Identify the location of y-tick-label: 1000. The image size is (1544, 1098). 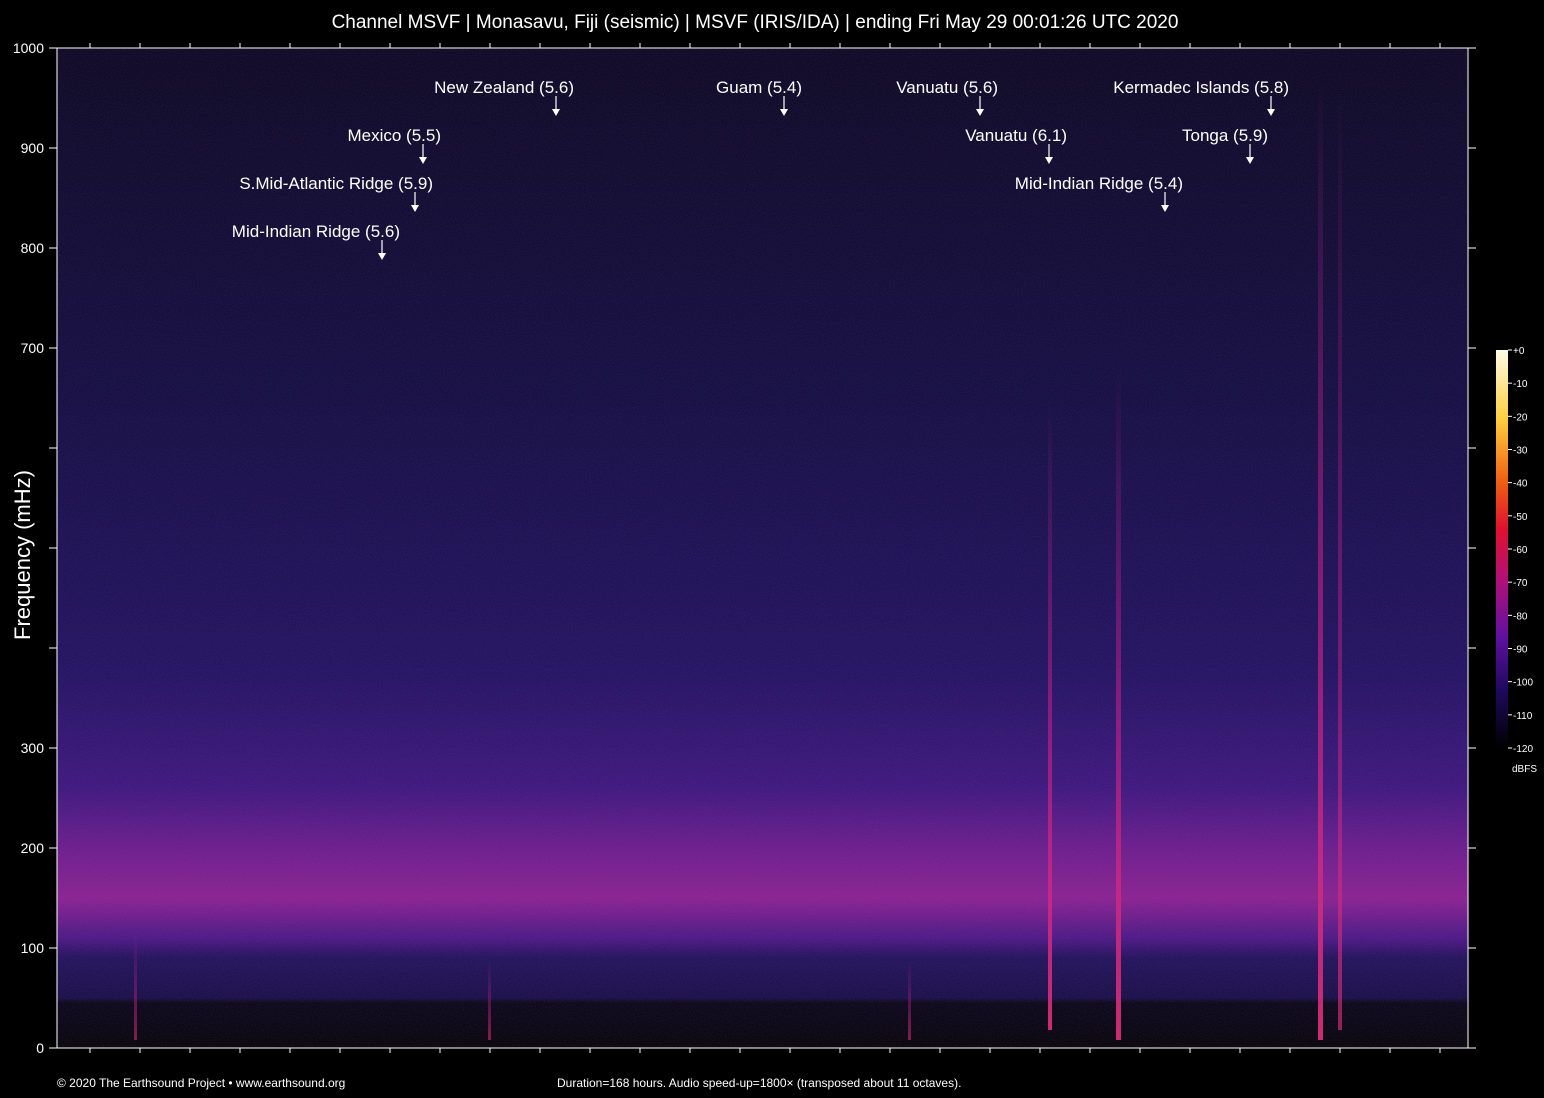
(28, 48).